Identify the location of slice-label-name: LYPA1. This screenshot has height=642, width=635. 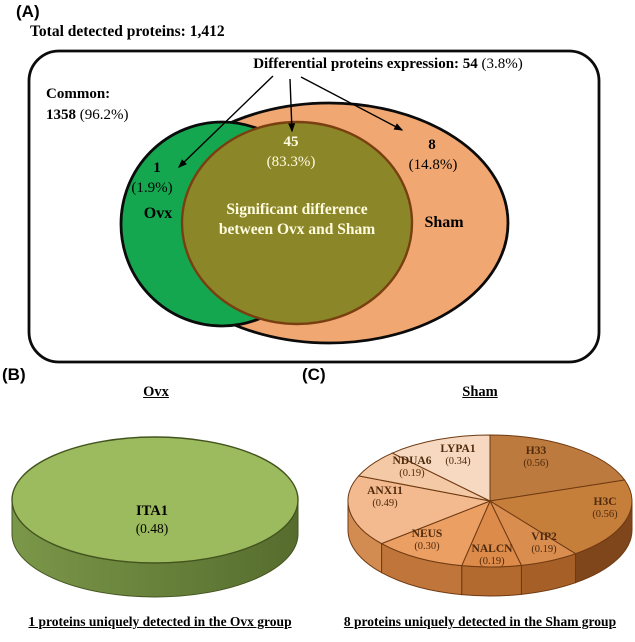
(458, 449).